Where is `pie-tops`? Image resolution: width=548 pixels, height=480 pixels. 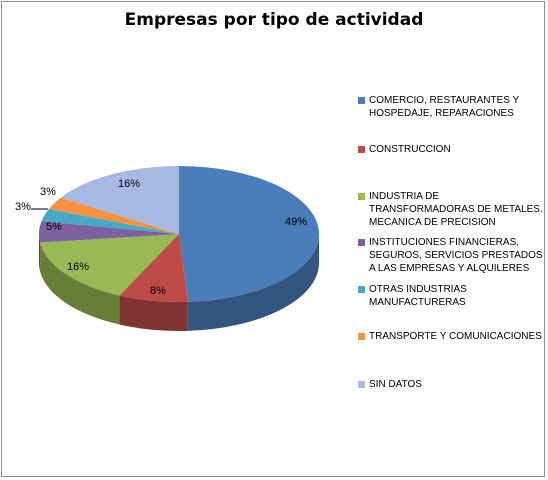
pie-tops is located at coordinates (179, 234).